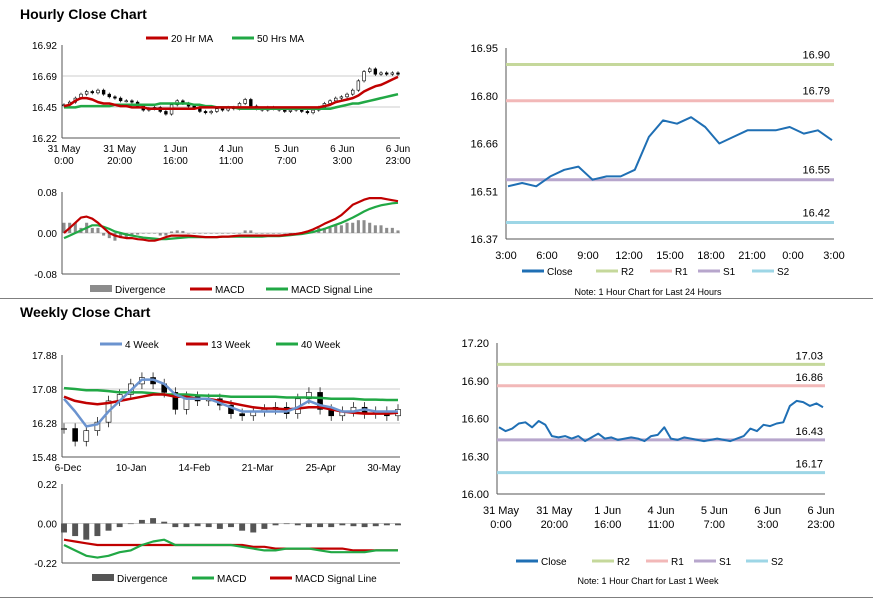  I want to click on weekly-levels-y-tick-label: 17.20, so click(475, 344).